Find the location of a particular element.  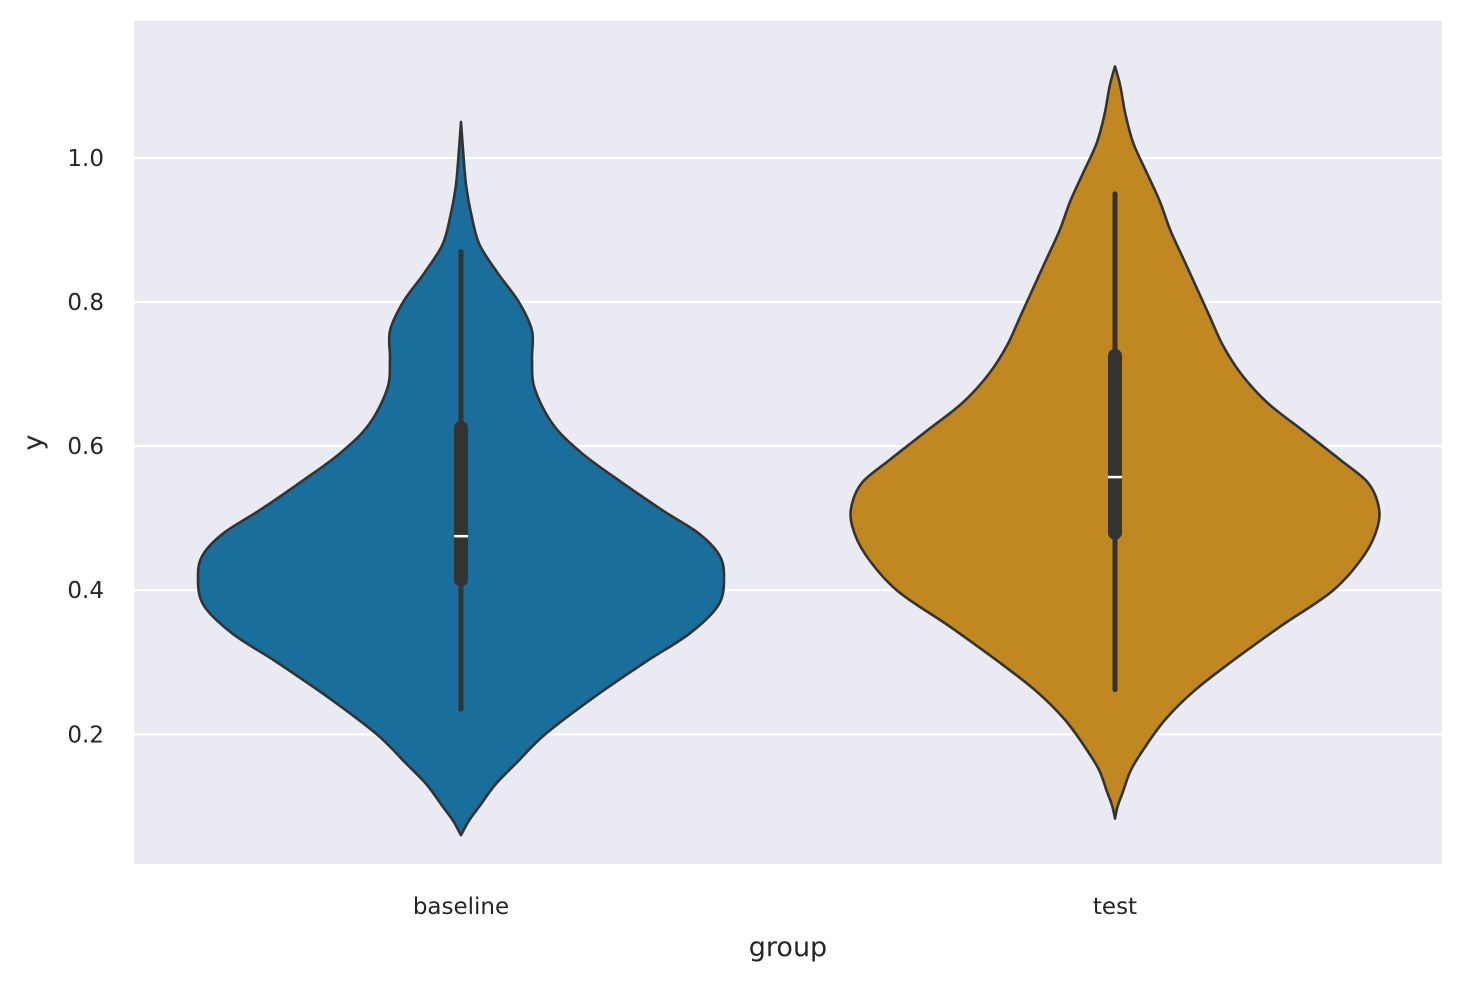

y-tick-label: 1.0 is located at coordinates (85, 159).